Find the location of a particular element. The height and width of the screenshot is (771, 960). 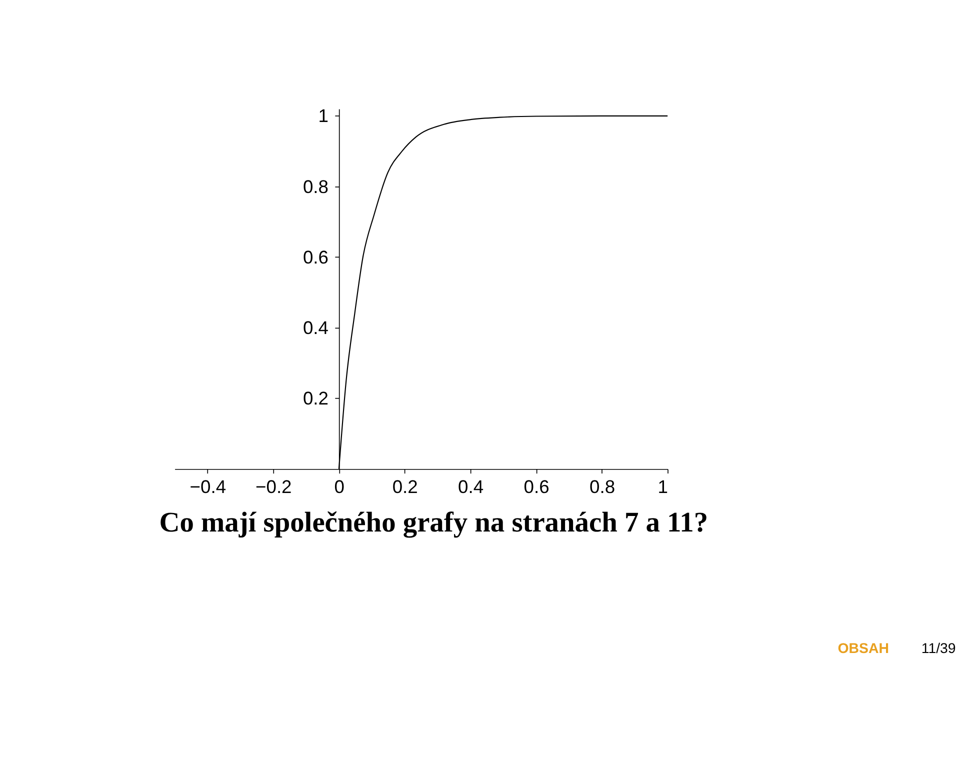

text: Co mají společného grafy na stranách 7 a 11? is located at coordinates (433, 523).